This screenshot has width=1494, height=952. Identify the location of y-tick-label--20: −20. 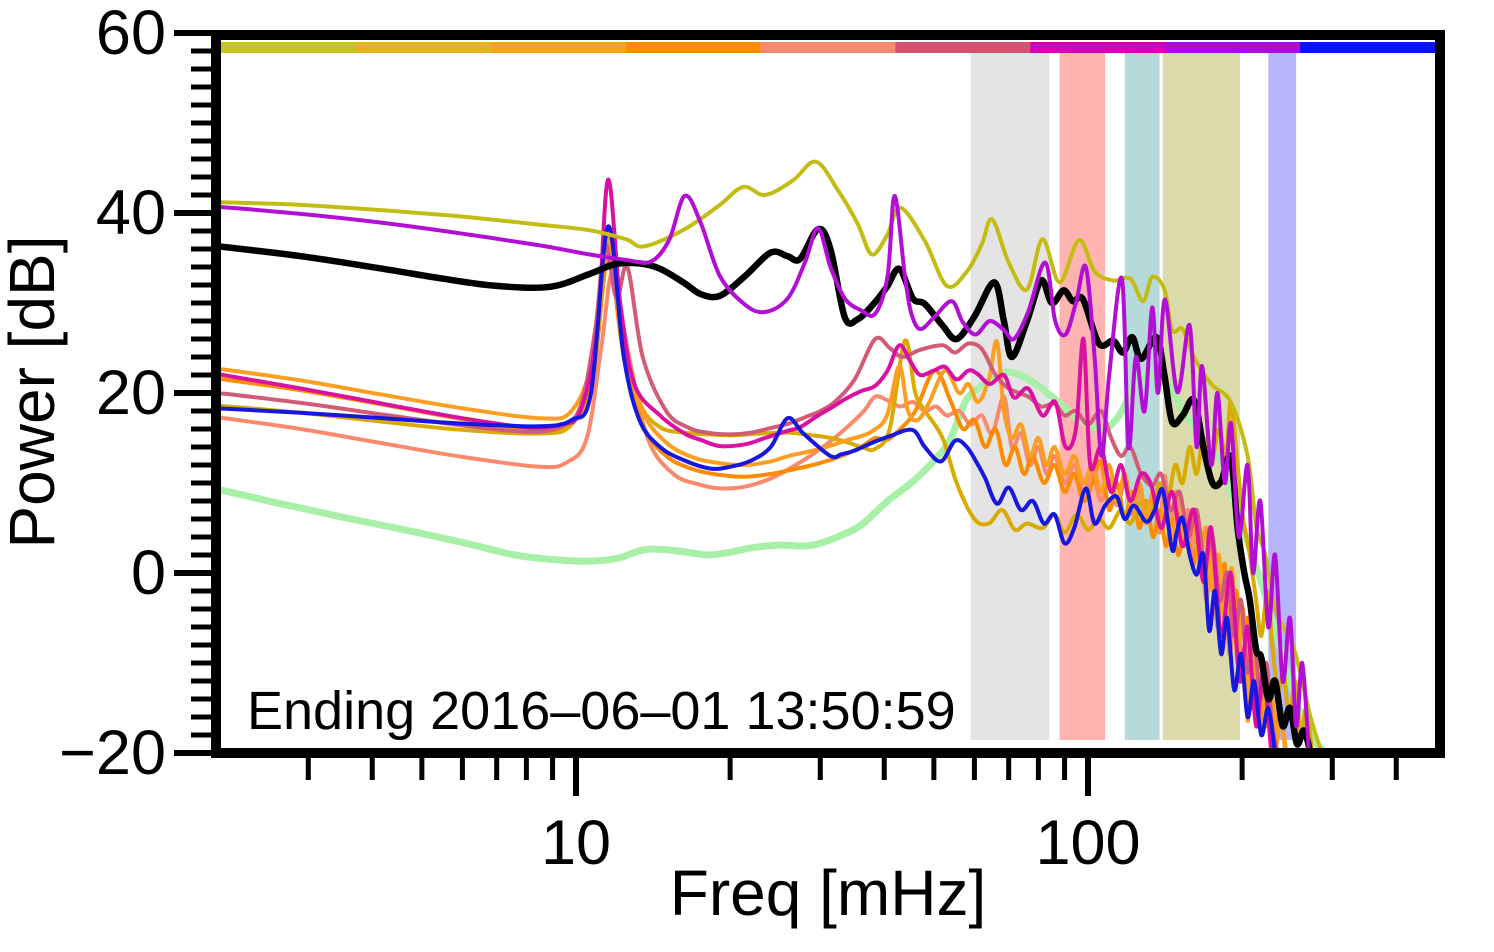
(112, 753).